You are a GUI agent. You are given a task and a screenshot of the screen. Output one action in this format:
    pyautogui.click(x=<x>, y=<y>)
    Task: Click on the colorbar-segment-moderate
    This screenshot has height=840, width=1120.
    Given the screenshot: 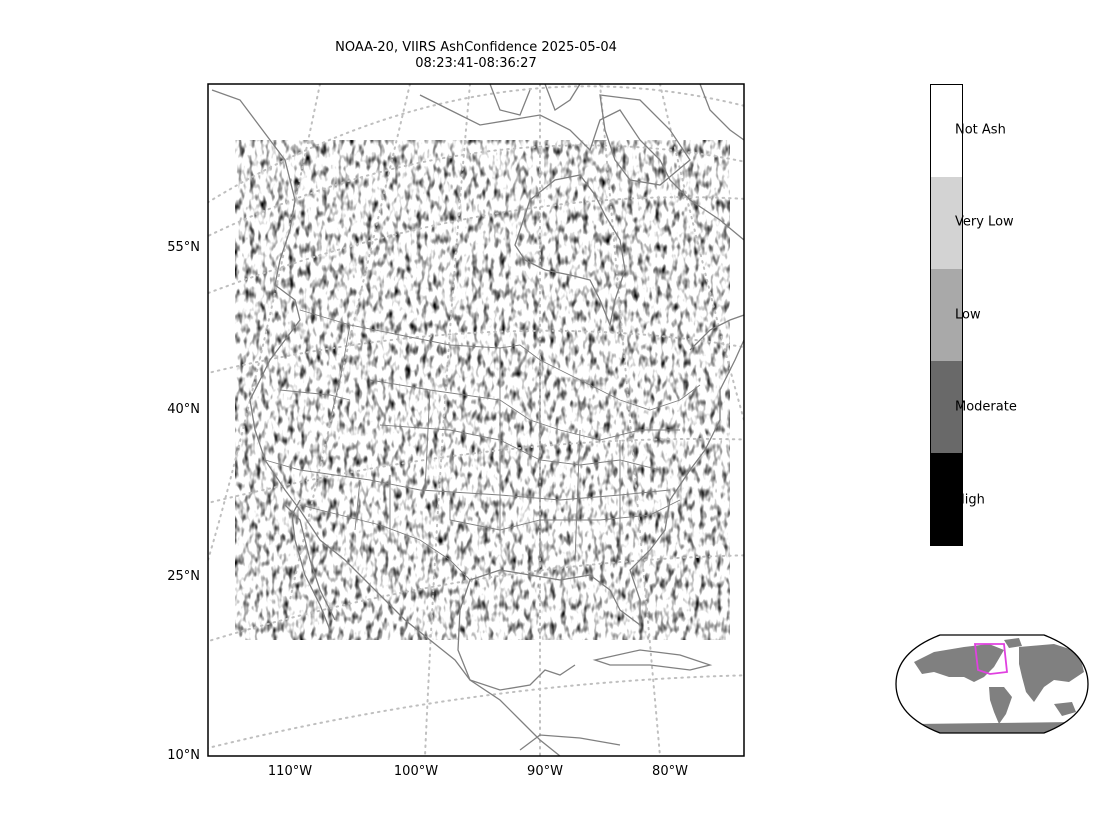 What is the action you would take?
    pyautogui.click(x=946, y=407)
    